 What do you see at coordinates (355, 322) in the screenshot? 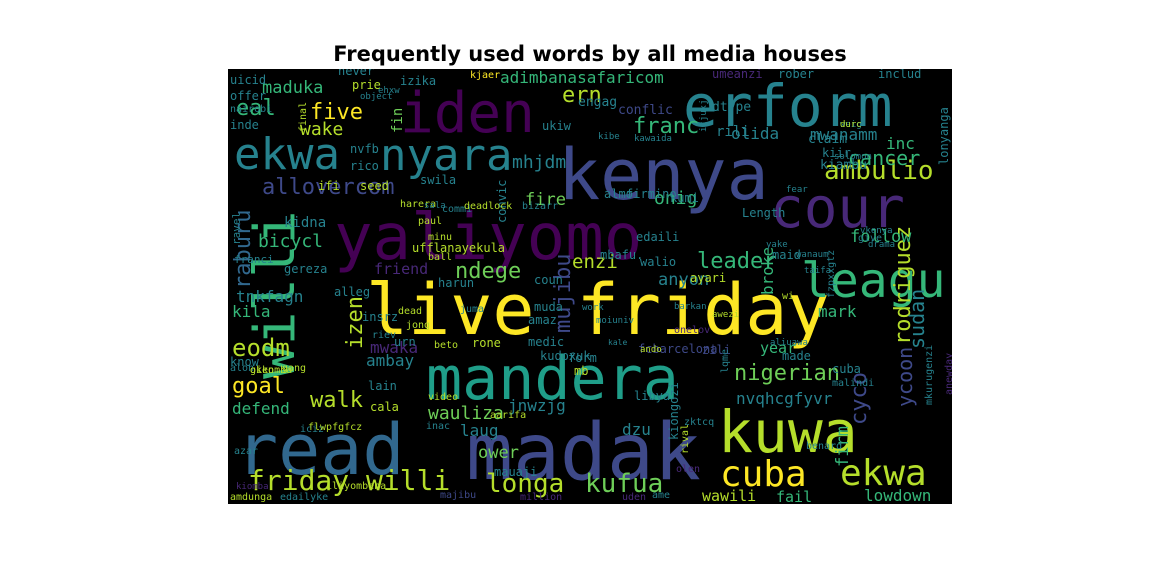
I see `word-izen: izen` at bounding box center [355, 322].